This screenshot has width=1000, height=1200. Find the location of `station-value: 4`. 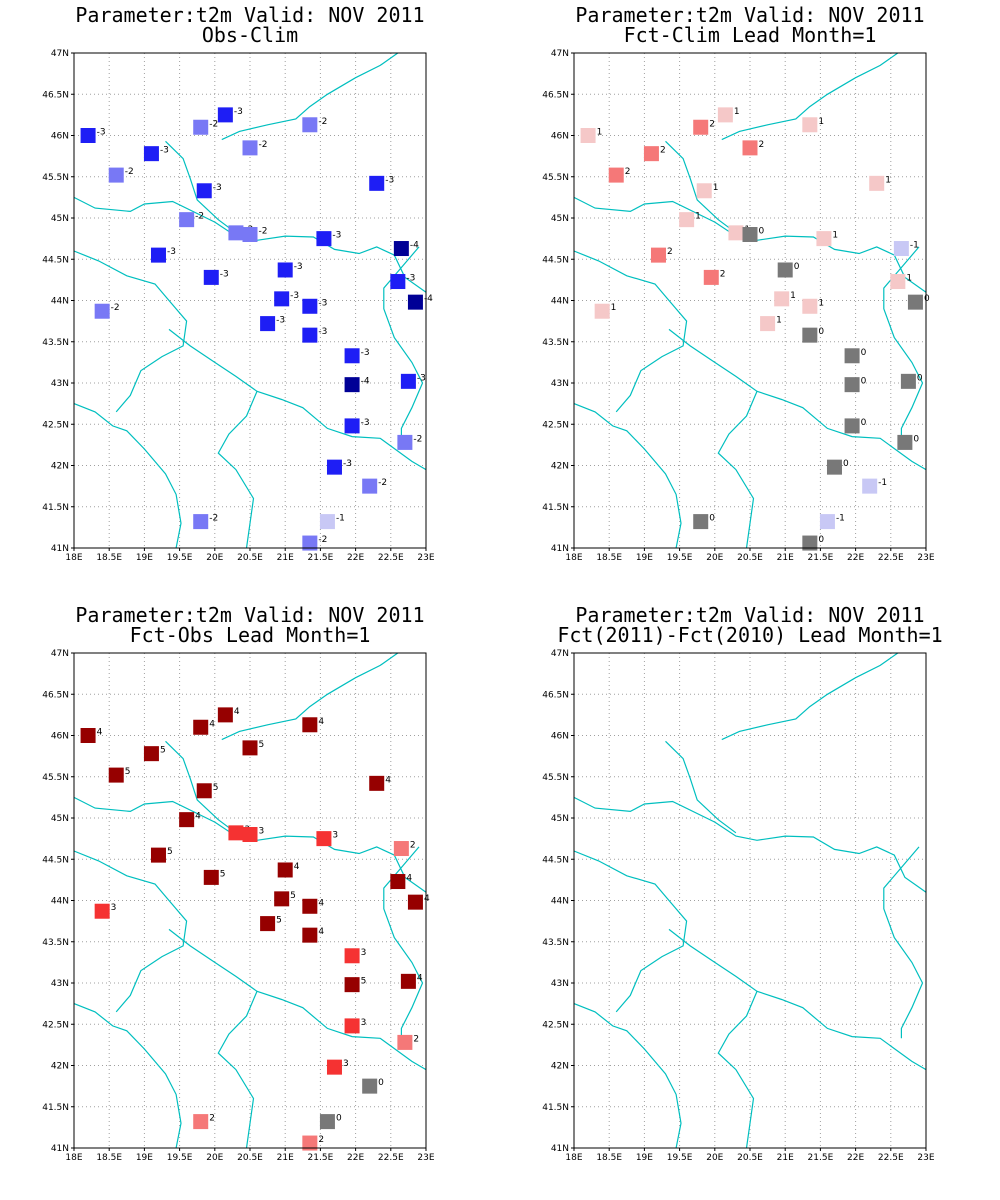

station-value: 4 is located at coordinates (100, 733).